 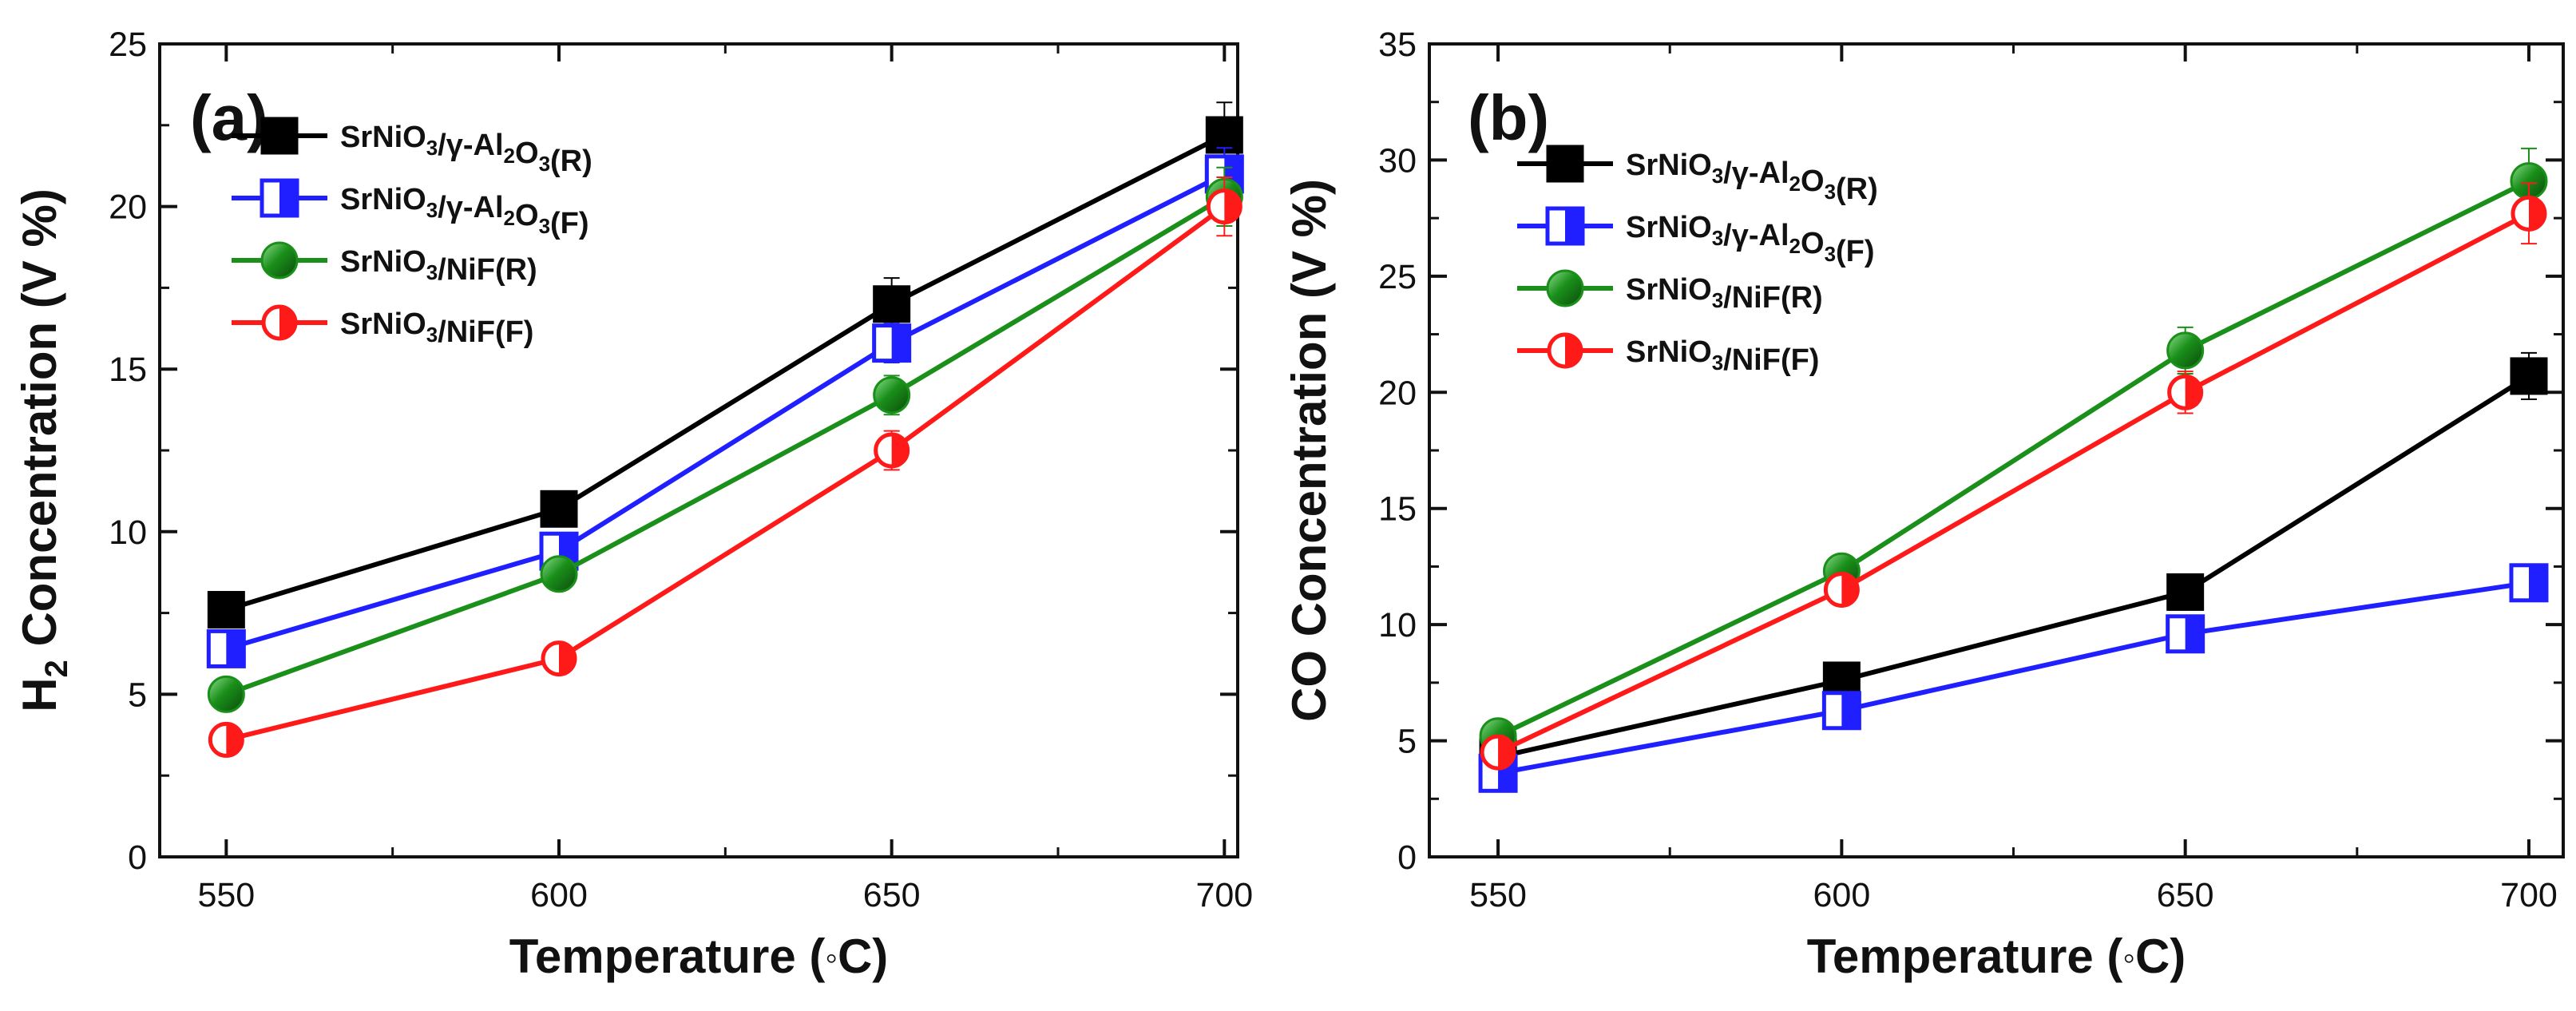 I want to click on panel-b-series-line, so click(x=2013, y=678).